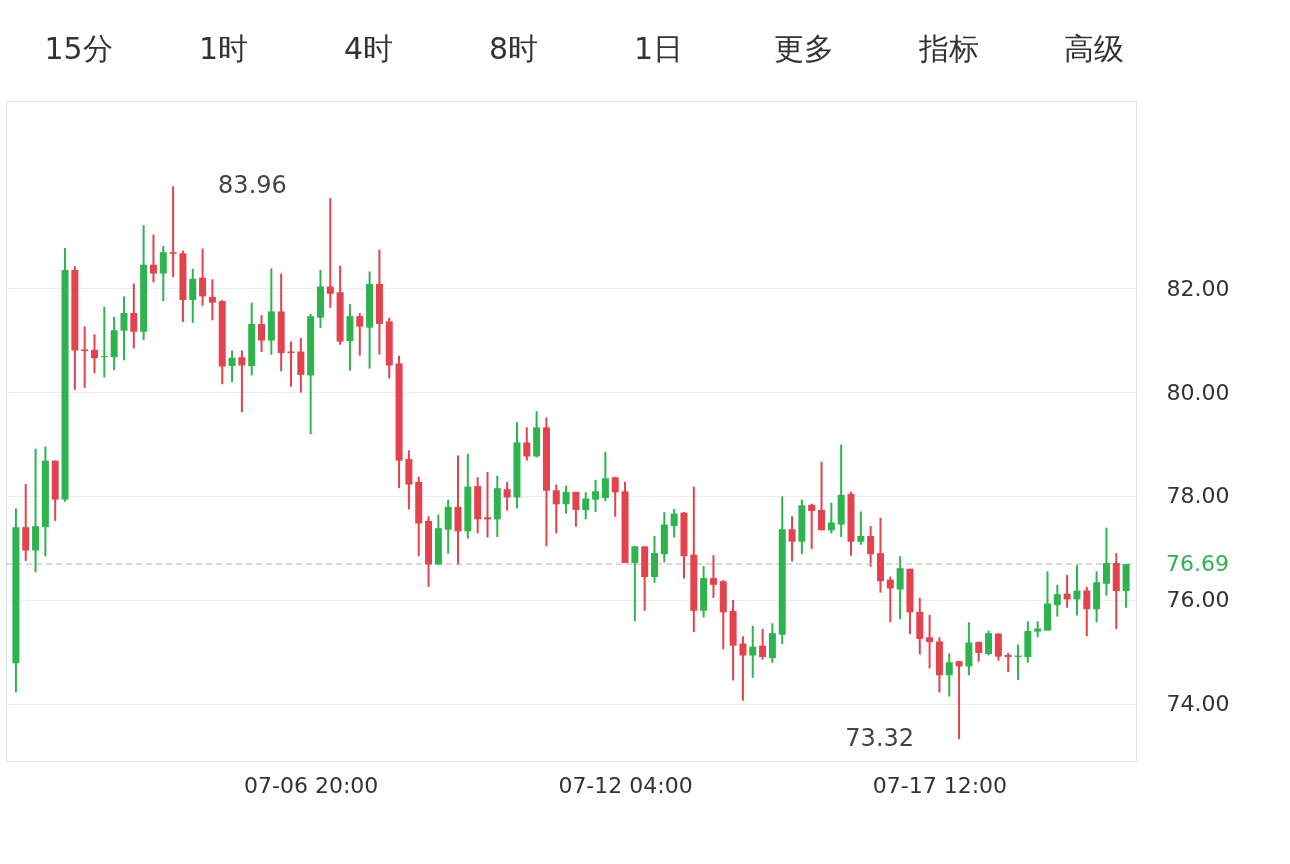 This screenshot has height=864, width=1290. What do you see at coordinates (311, 785) in the screenshot?
I see `x-tick-label: 07-06 20:00` at bounding box center [311, 785].